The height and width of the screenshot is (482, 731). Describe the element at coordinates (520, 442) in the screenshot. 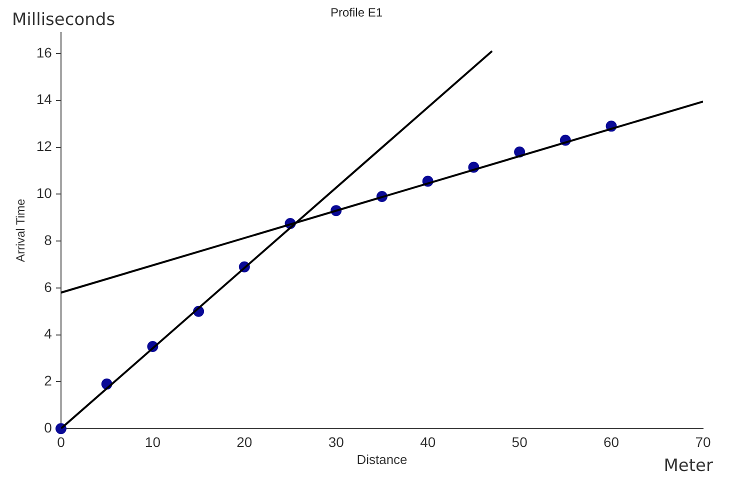

I see `x-tick-label: 50` at that location.